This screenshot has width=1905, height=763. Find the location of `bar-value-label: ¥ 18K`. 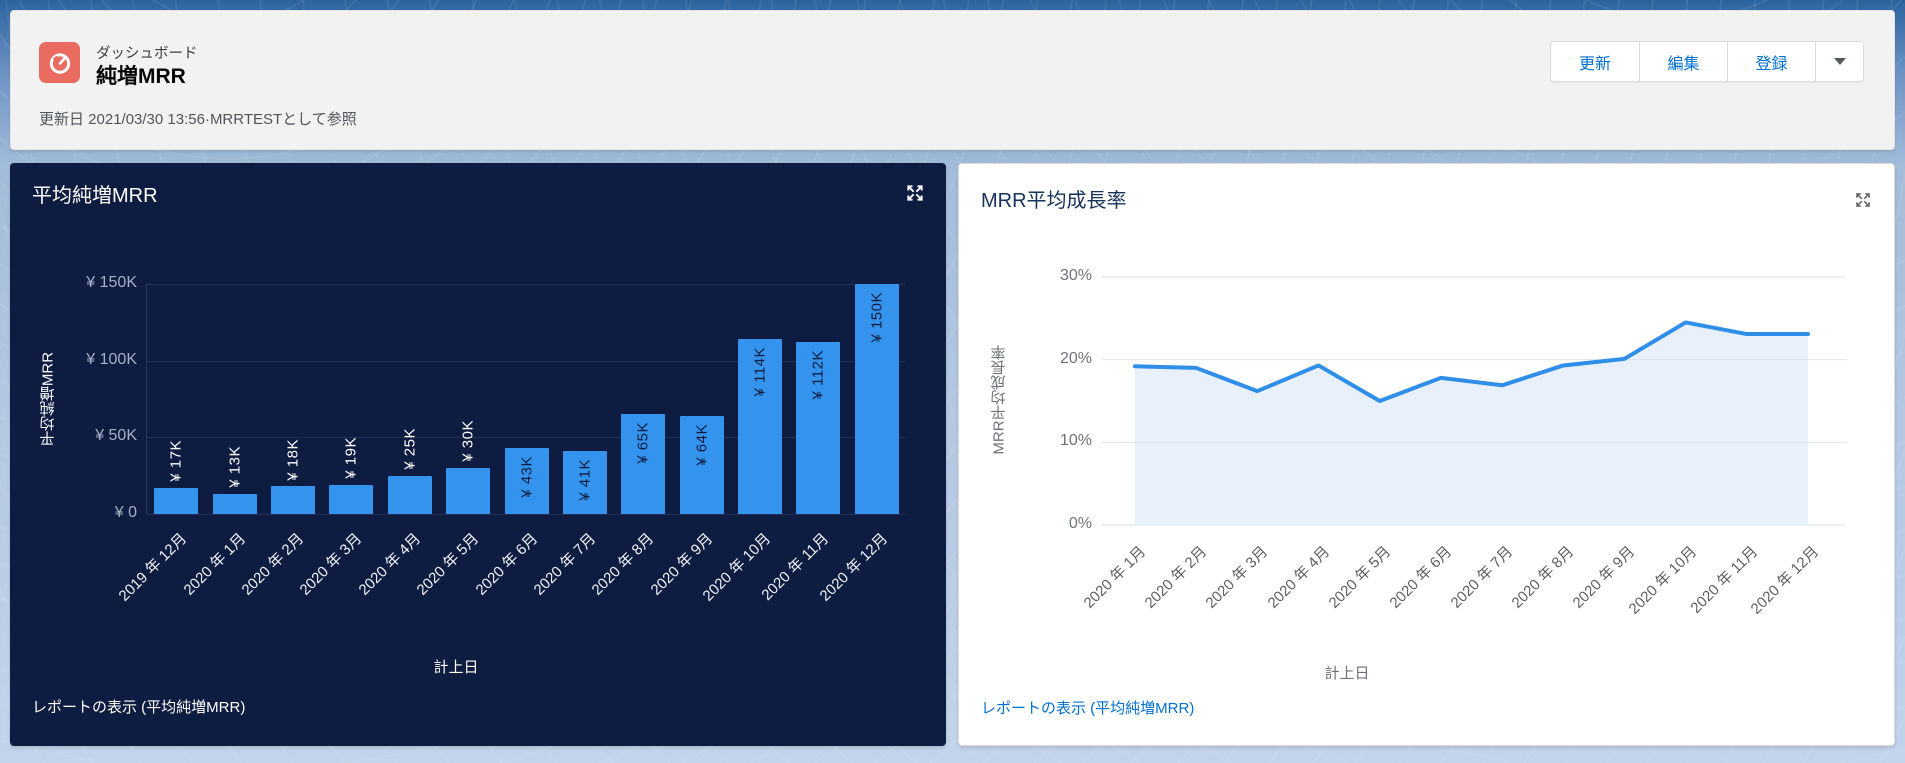

bar-value-label: ¥ 18K is located at coordinates (293, 459).